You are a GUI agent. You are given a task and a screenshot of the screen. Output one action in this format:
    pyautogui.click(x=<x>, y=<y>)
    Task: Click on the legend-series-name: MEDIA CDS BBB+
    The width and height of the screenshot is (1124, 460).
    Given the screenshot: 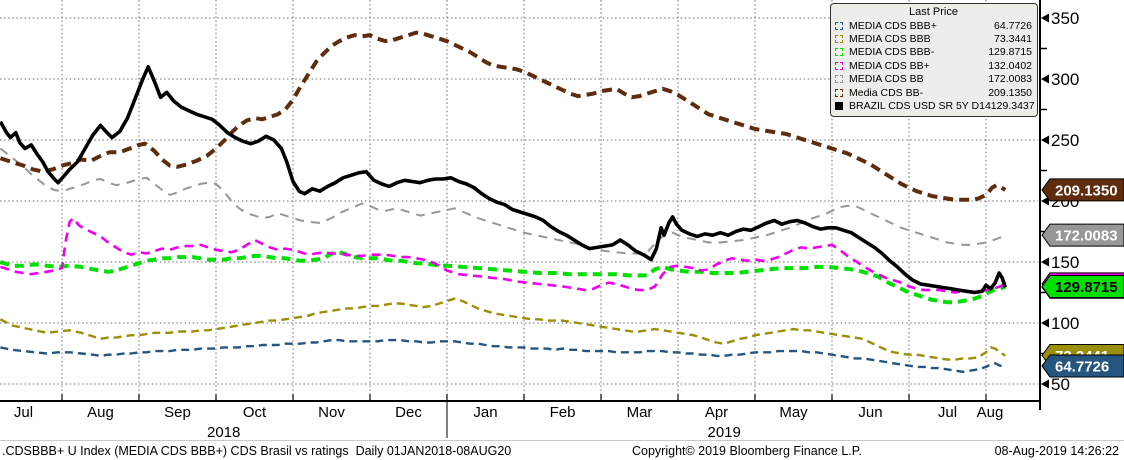 What is the action you would take?
    pyautogui.click(x=893, y=25)
    